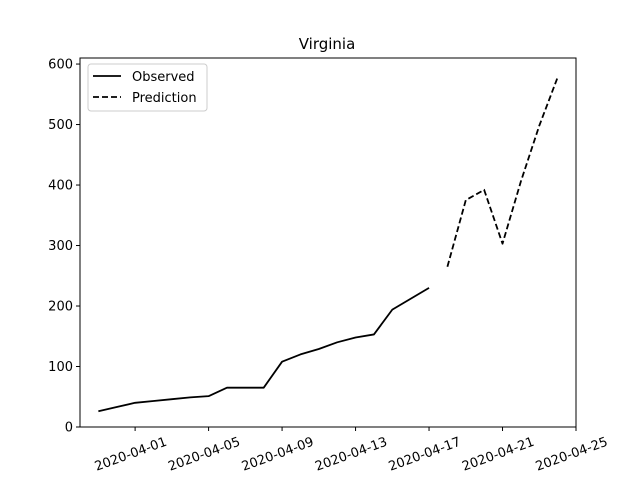 This screenshot has height=480, width=640. Describe the element at coordinates (147, 87) in the screenshot. I see `legend: Observed Prediction` at that location.